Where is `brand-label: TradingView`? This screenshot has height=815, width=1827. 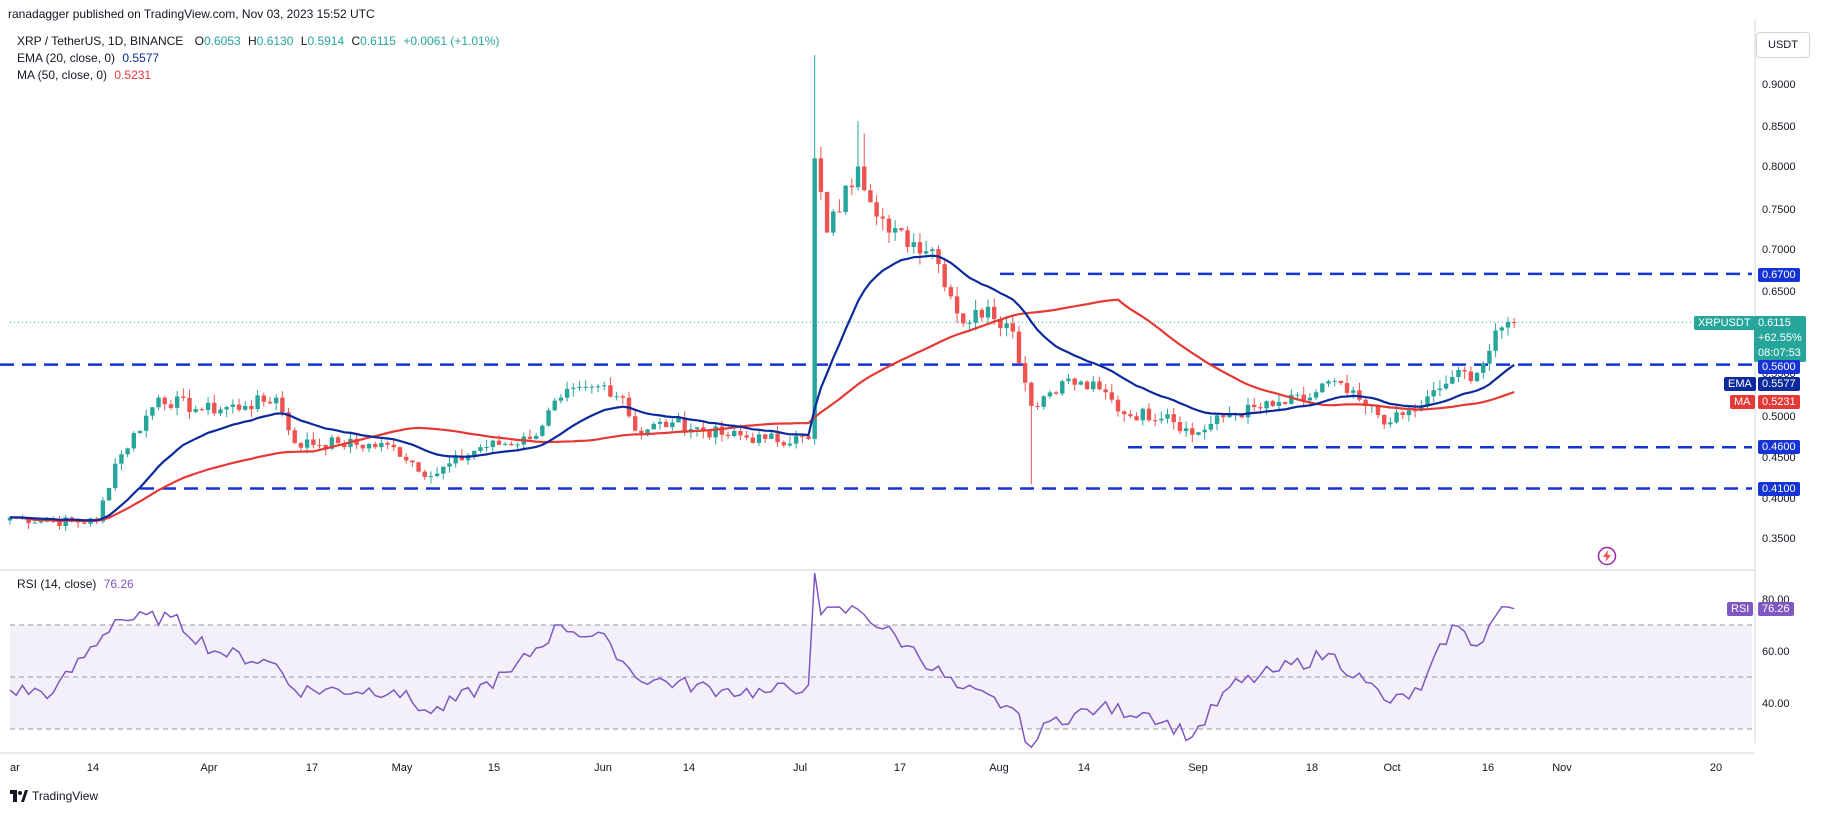 brand-label: TradingView is located at coordinates (65, 796).